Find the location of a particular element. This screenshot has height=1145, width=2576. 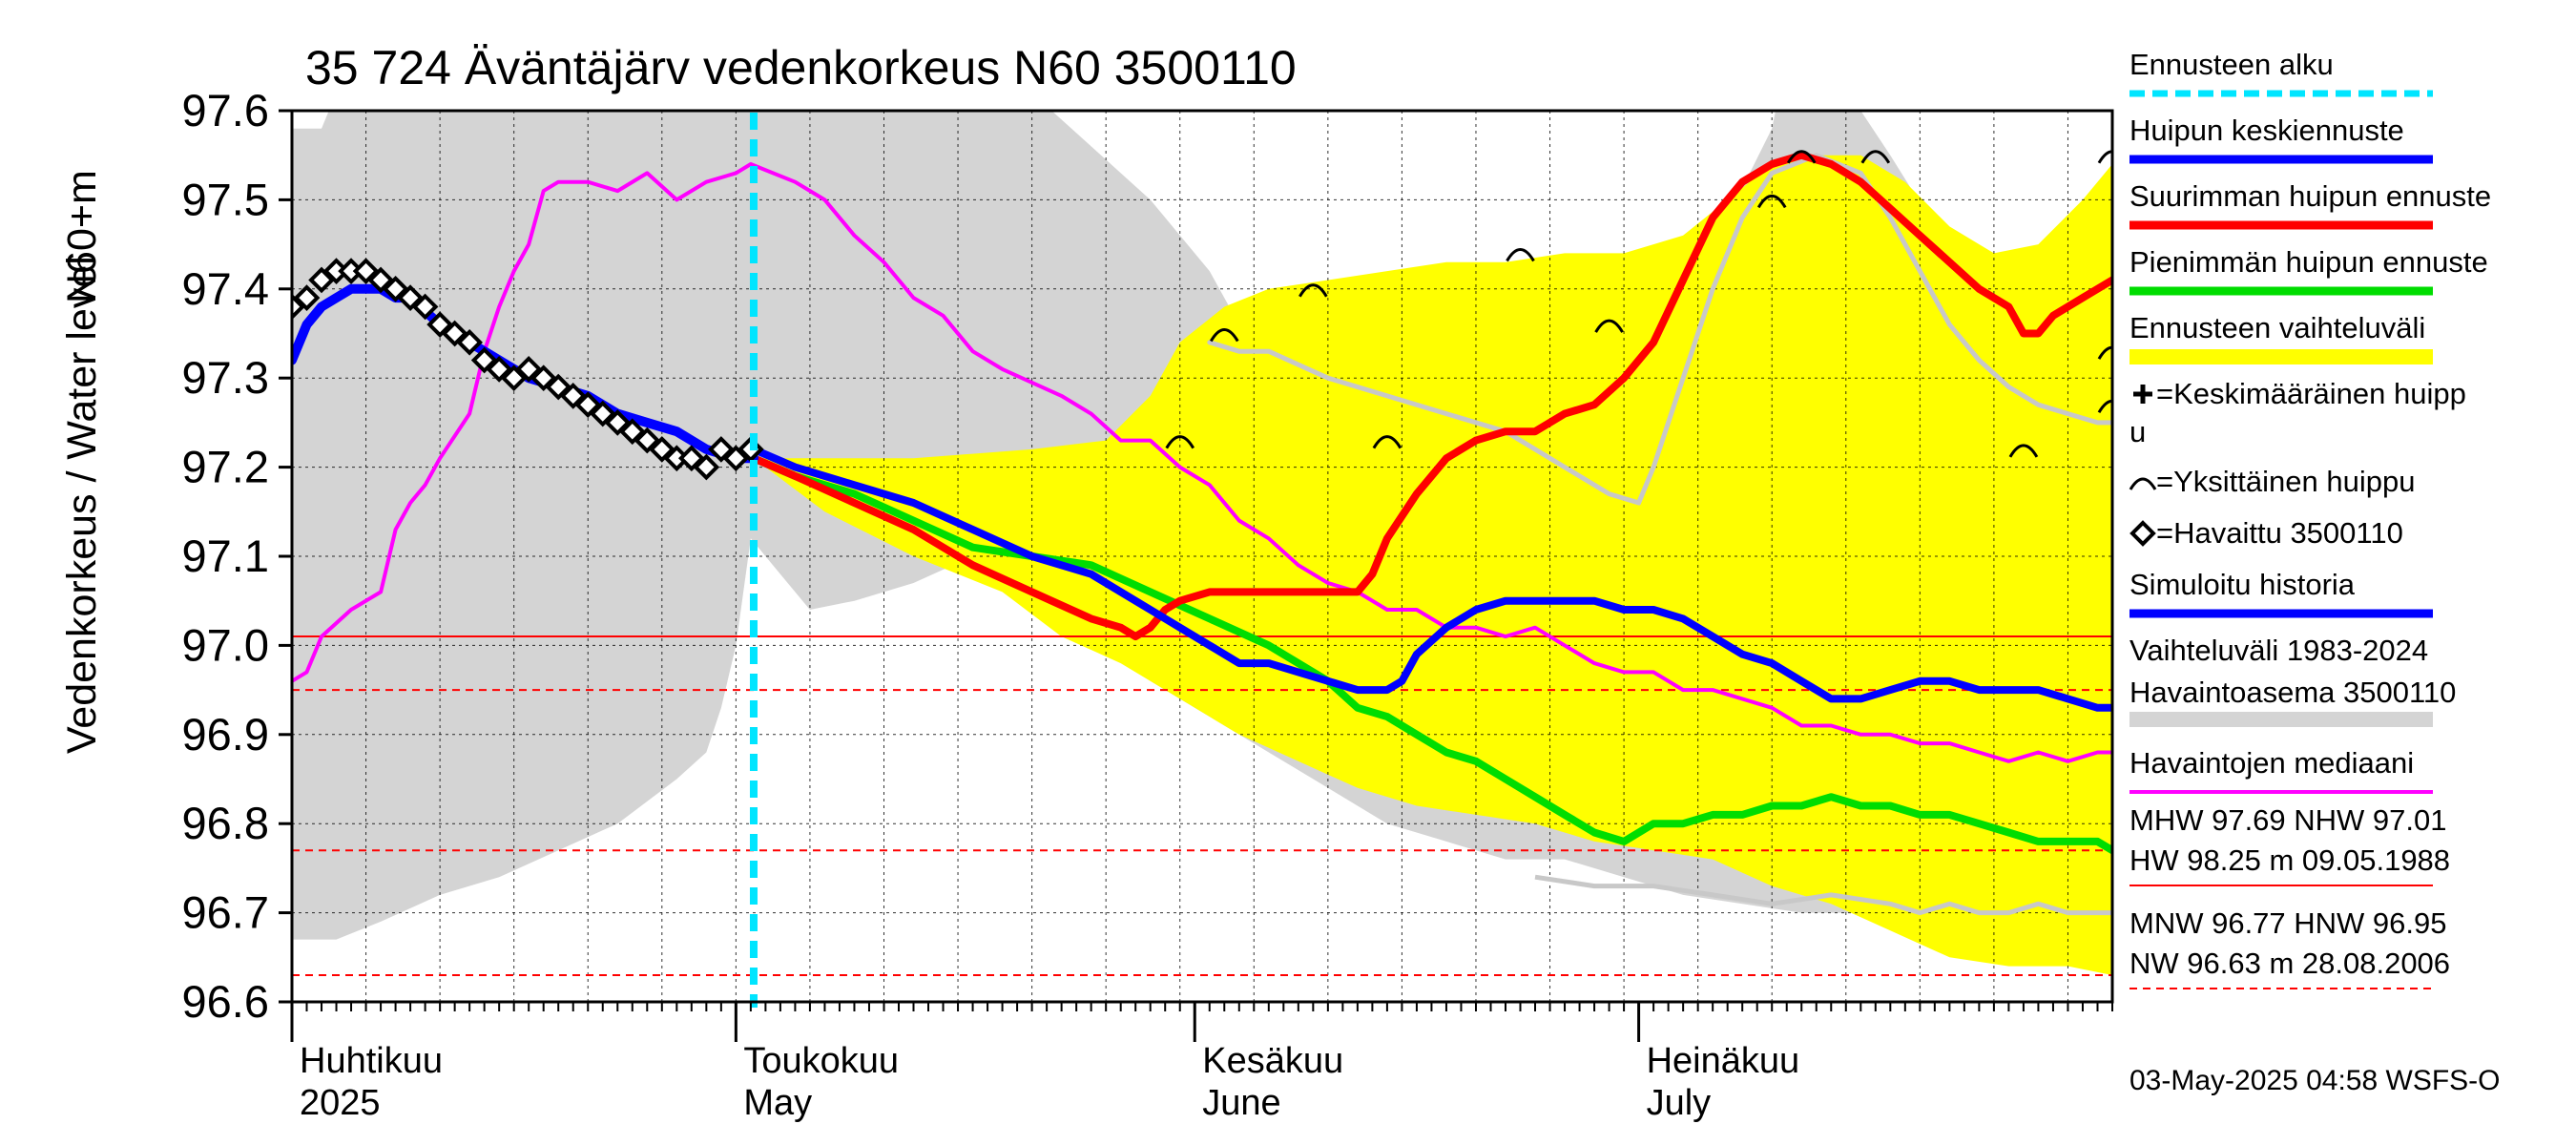

legend-label: Havaintojen mediaani is located at coordinates (2271, 763).